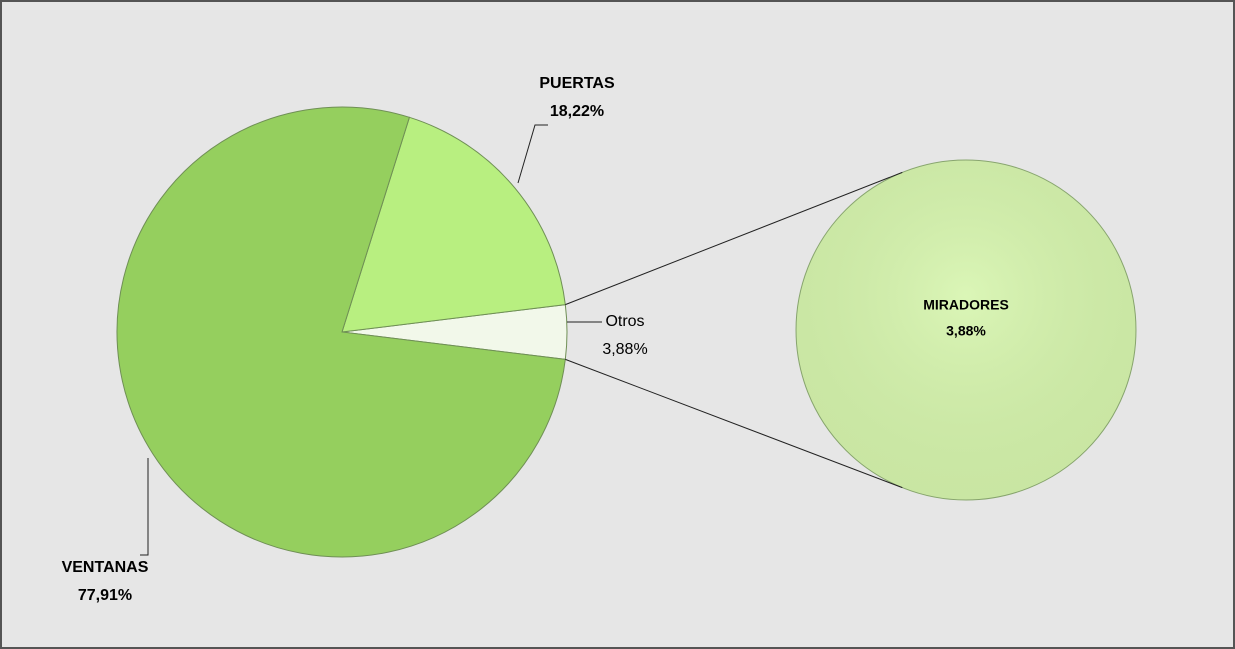 The height and width of the screenshot is (649, 1235). What do you see at coordinates (453, 224) in the screenshot?
I see `pie-slice` at bounding box center [453, 224].